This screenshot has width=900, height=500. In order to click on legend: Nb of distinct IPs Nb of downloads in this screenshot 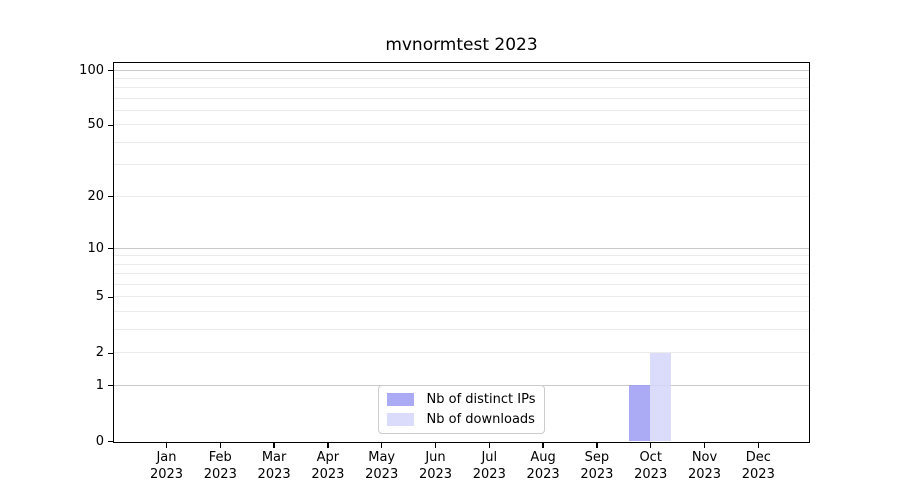, I will do `click(461, 409)`.